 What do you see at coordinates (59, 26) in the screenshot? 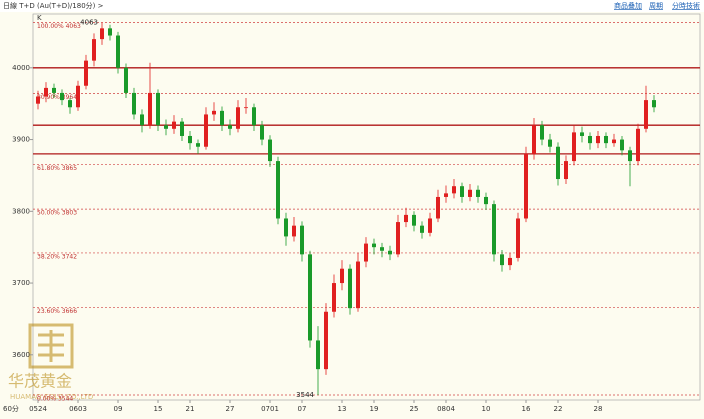
I see `fib-label: 100.00% 4063` at bounding box center [59, 26].